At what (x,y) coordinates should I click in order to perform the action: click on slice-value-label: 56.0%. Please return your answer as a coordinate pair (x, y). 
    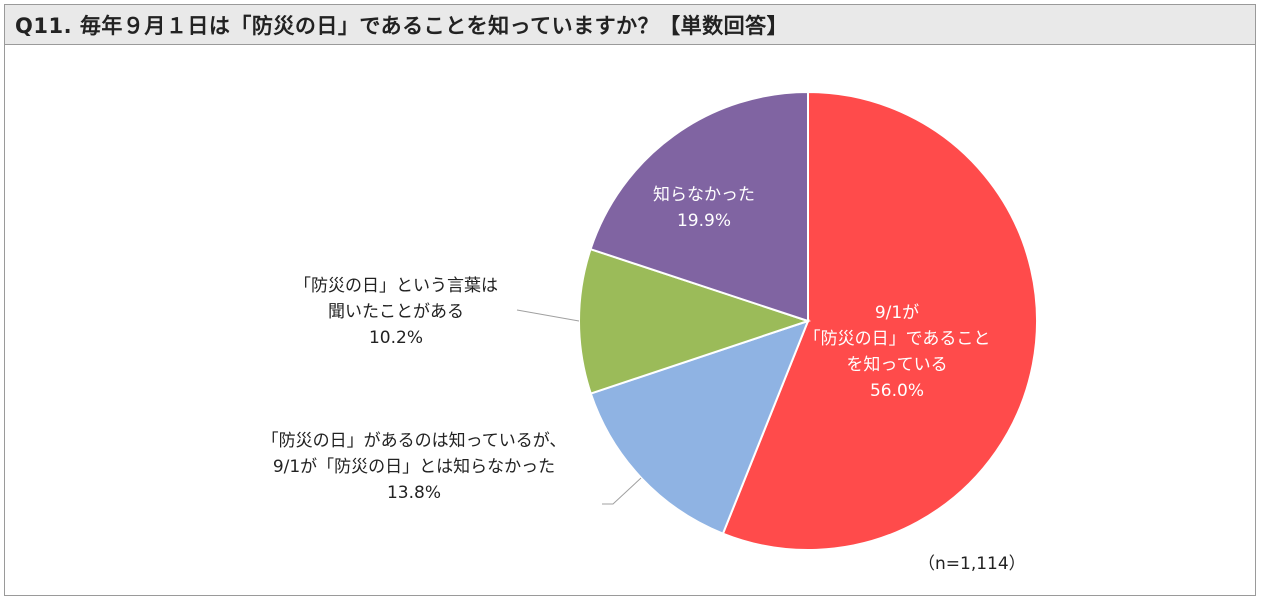
    Looking at the image, I should click on (897, 391).